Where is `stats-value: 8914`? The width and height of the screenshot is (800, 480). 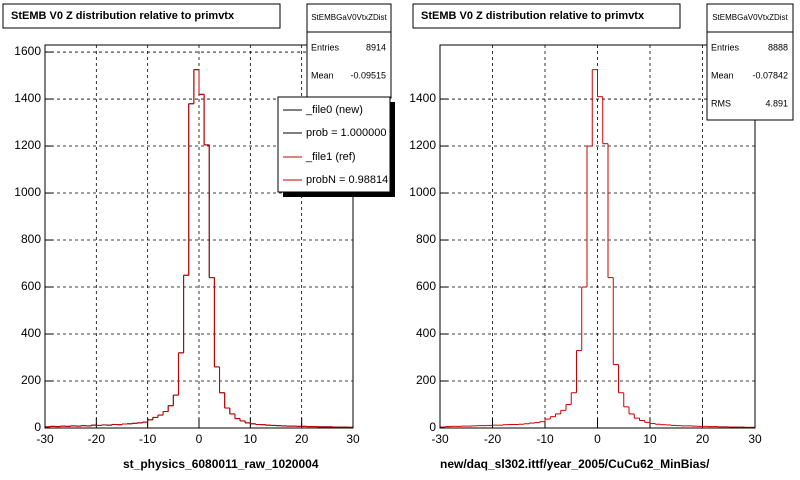
stats-value: 8914 is located at coordinates (376, 47).